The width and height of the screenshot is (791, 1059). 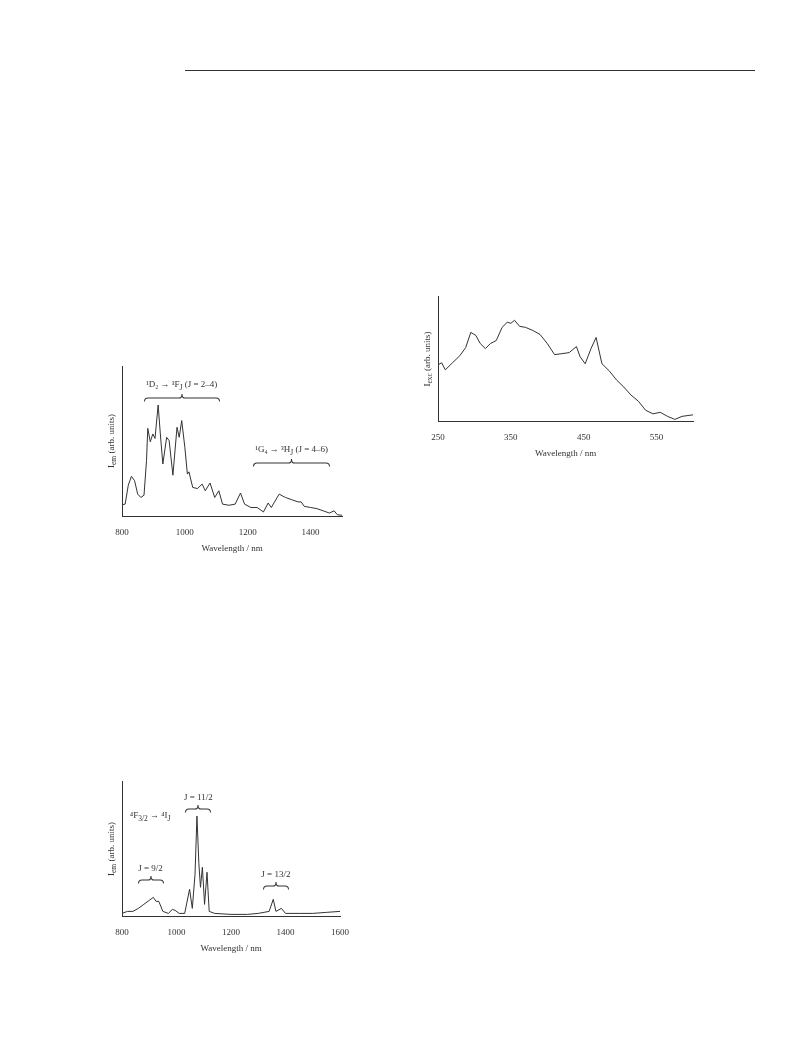 I want to click on x-tick-label: 450, so click(x=583, y=437).